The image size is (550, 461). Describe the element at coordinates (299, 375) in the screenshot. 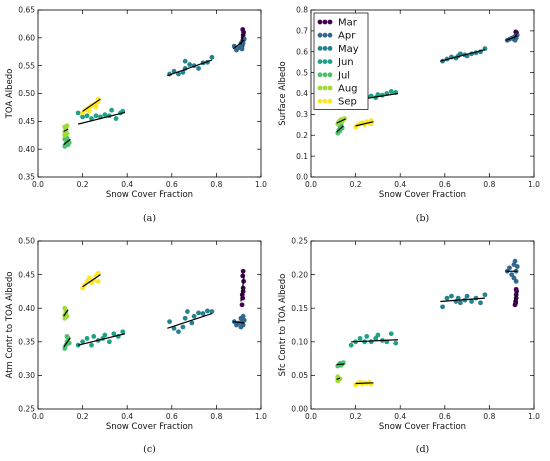

I see `y-tick-label: 0.05` at that location.